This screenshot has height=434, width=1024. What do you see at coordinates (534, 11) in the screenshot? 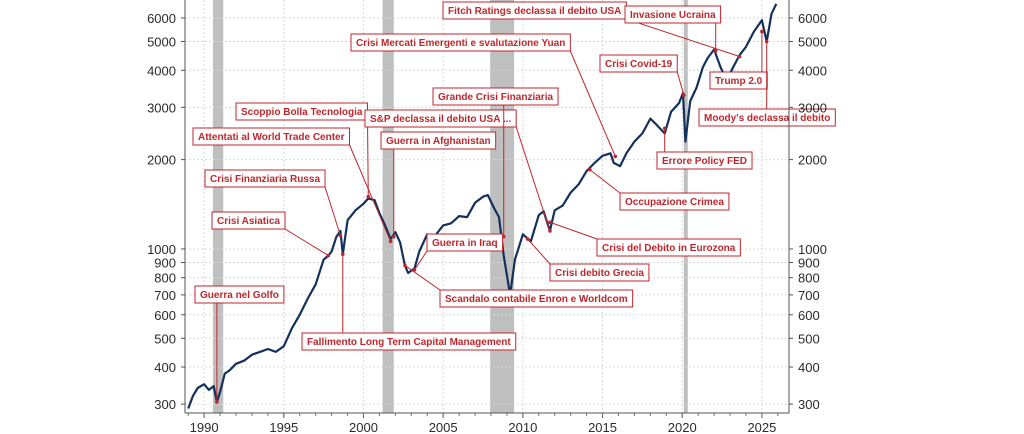
I see `annotation-label: Fitch Ratings declassa il debito USA` at bounding box center [534, 11].